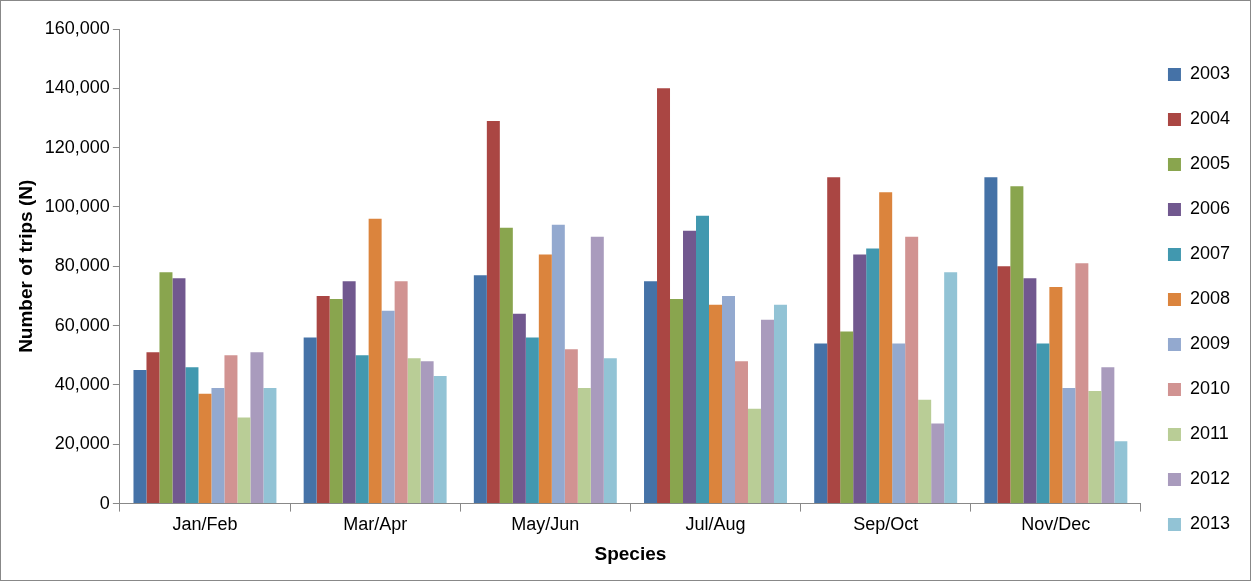  I want to click on y-tick-label: 160,000, so click(77, 27).